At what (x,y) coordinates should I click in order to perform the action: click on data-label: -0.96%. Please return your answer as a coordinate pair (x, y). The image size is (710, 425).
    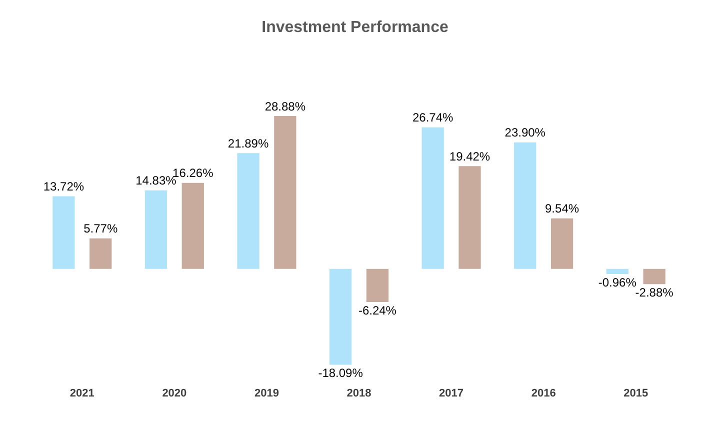
    Looking at the image, I should click on (617, 282).